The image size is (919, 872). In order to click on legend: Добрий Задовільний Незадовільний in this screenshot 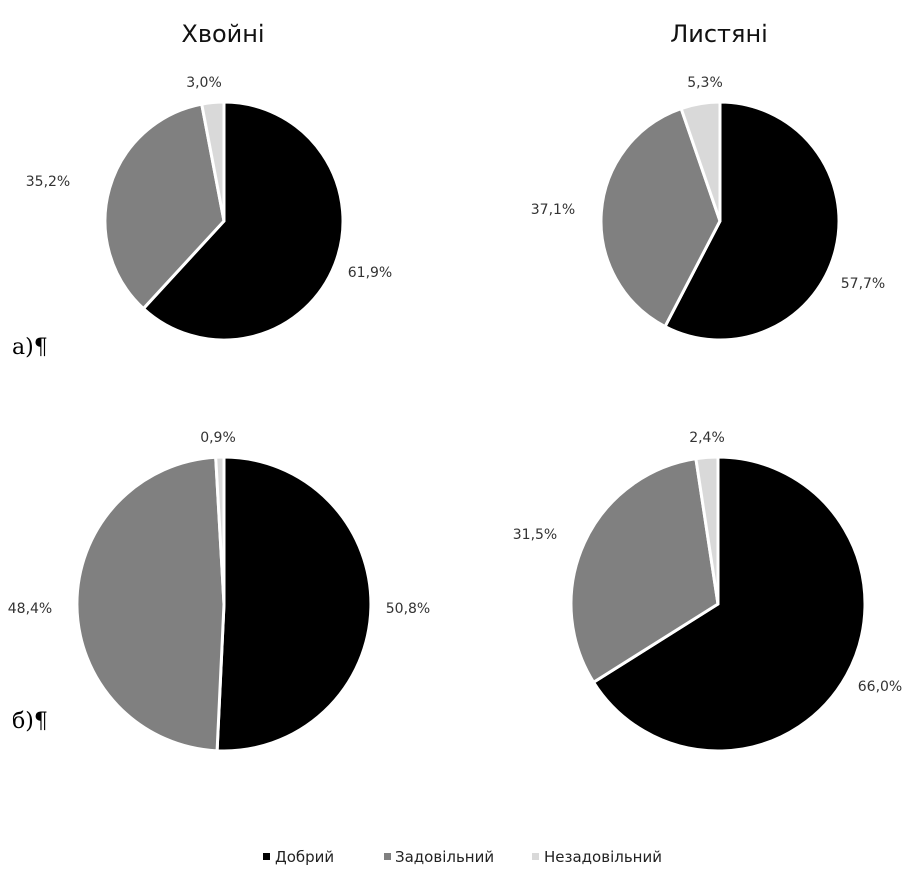, I will do `click(462, 857)`.